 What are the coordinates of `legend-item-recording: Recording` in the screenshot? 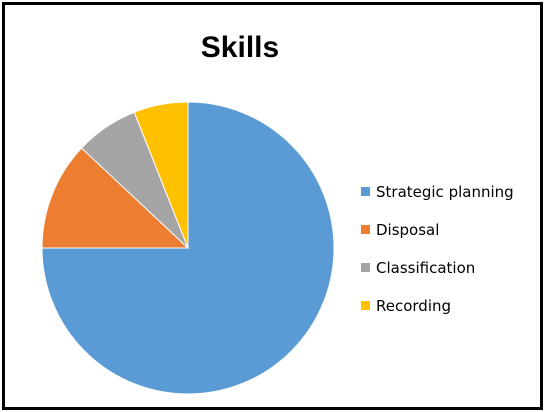 It's located at (437, 305).